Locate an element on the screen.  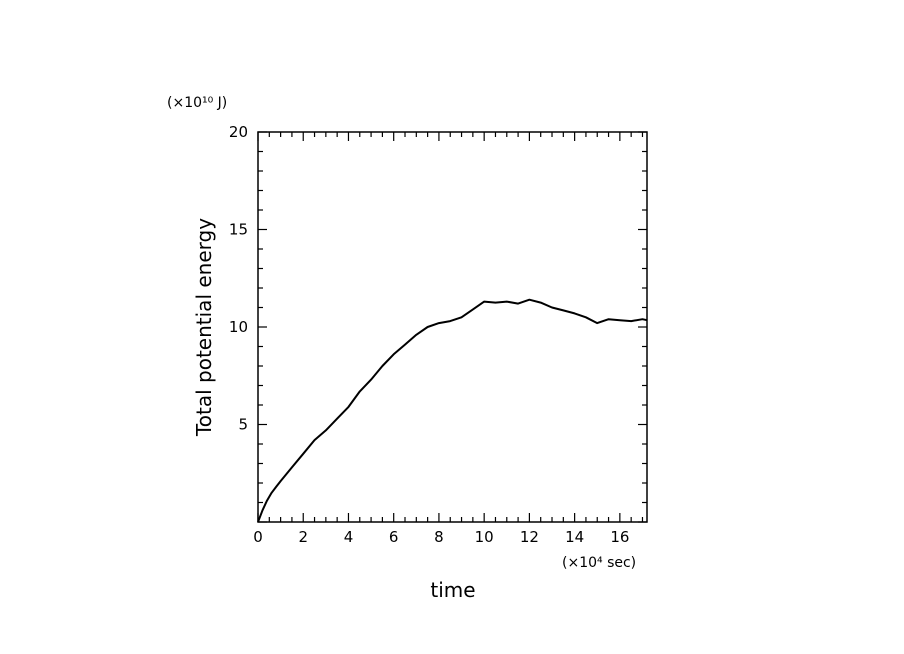
x-unit-label: (×10⁴ sec) is located at coordinates (599, 563).